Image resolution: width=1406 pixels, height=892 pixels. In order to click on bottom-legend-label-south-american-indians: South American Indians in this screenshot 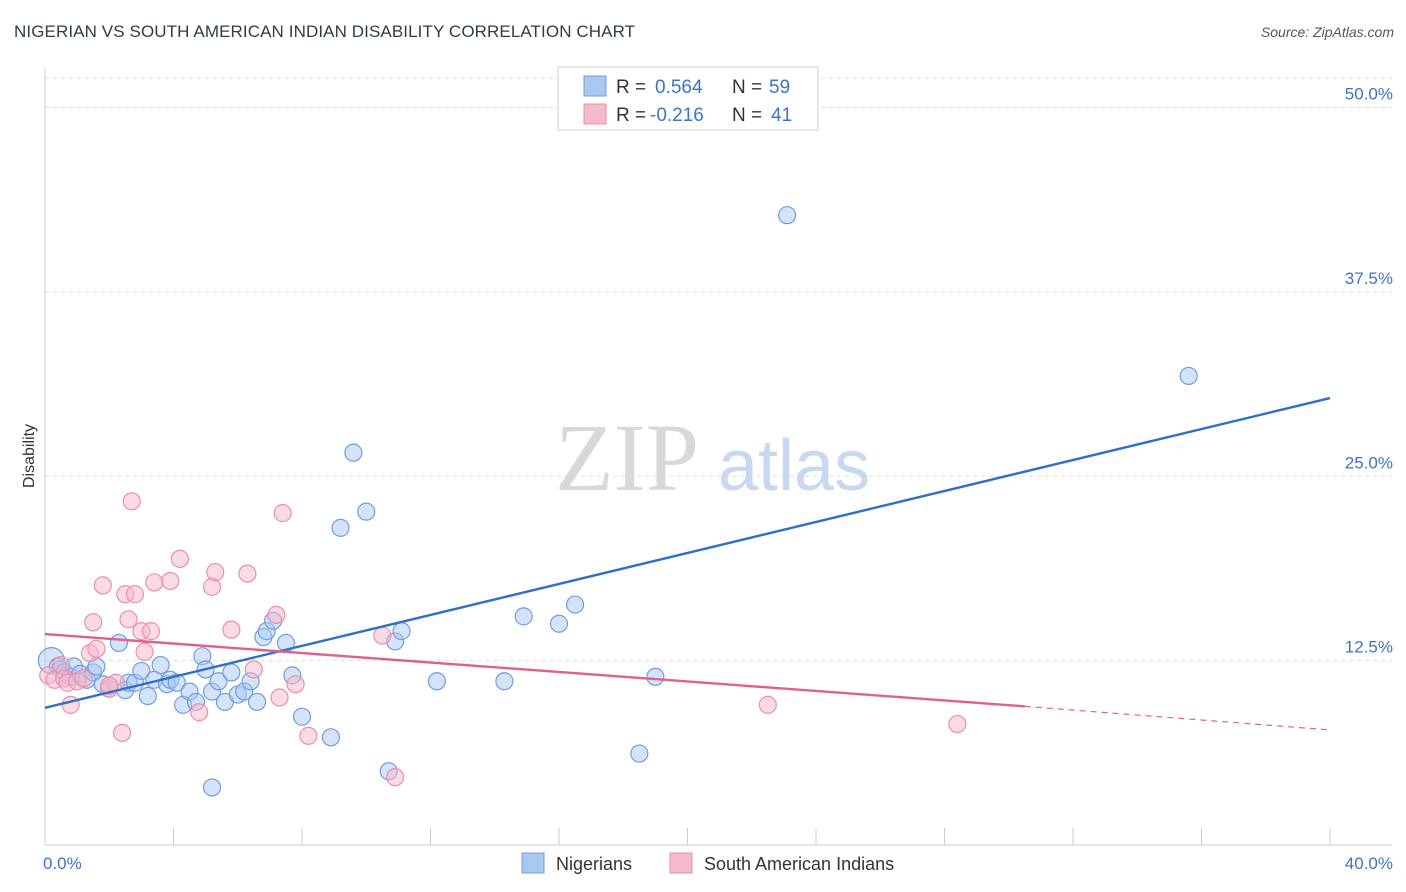, I will do `click(799, 864)`.